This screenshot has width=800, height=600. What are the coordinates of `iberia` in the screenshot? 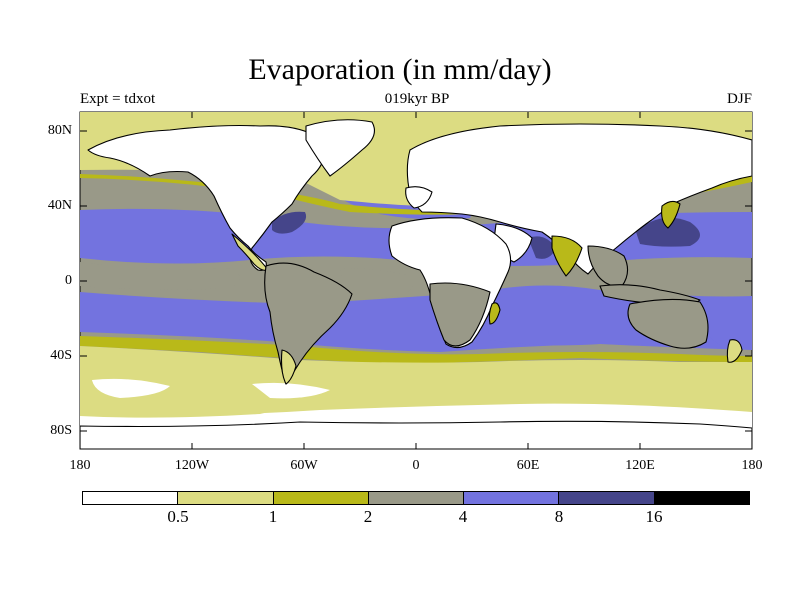 It's located at (419, 197).